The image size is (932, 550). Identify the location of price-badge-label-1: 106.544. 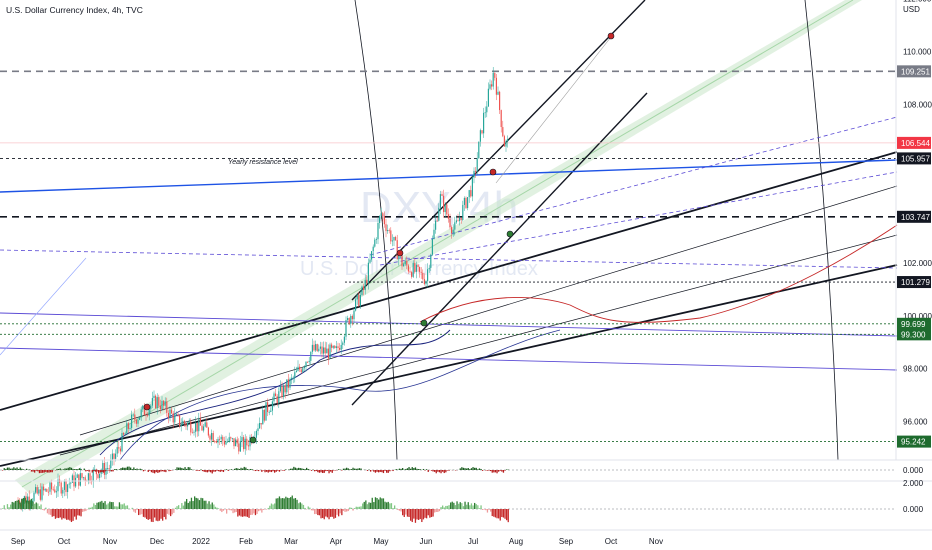
(915, 143).